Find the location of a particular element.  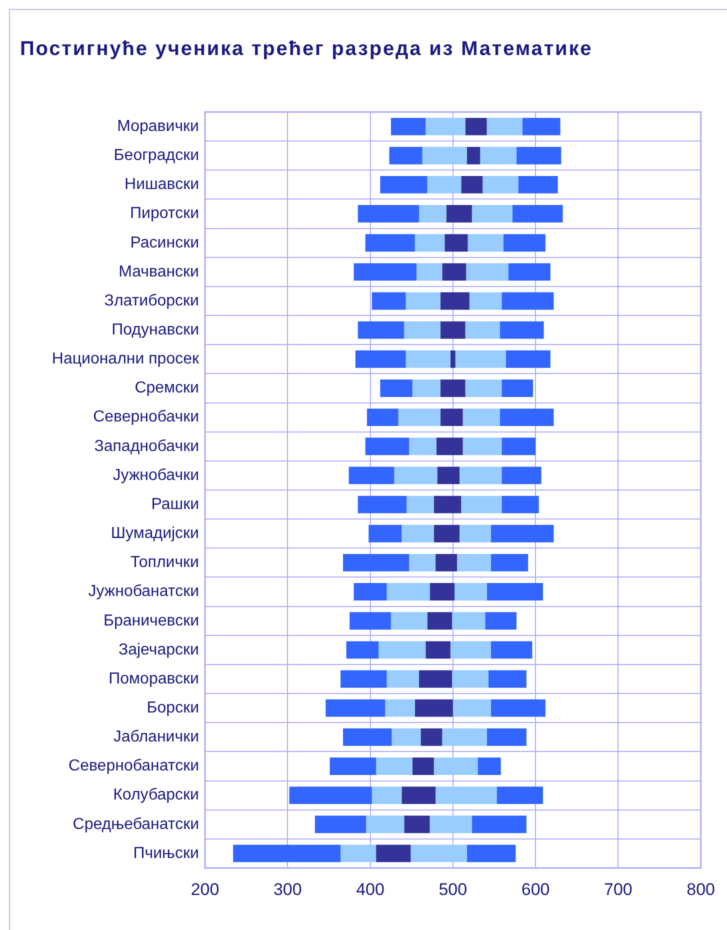

y-tick-label: Западнобачки is located at coordinates (146, 446).